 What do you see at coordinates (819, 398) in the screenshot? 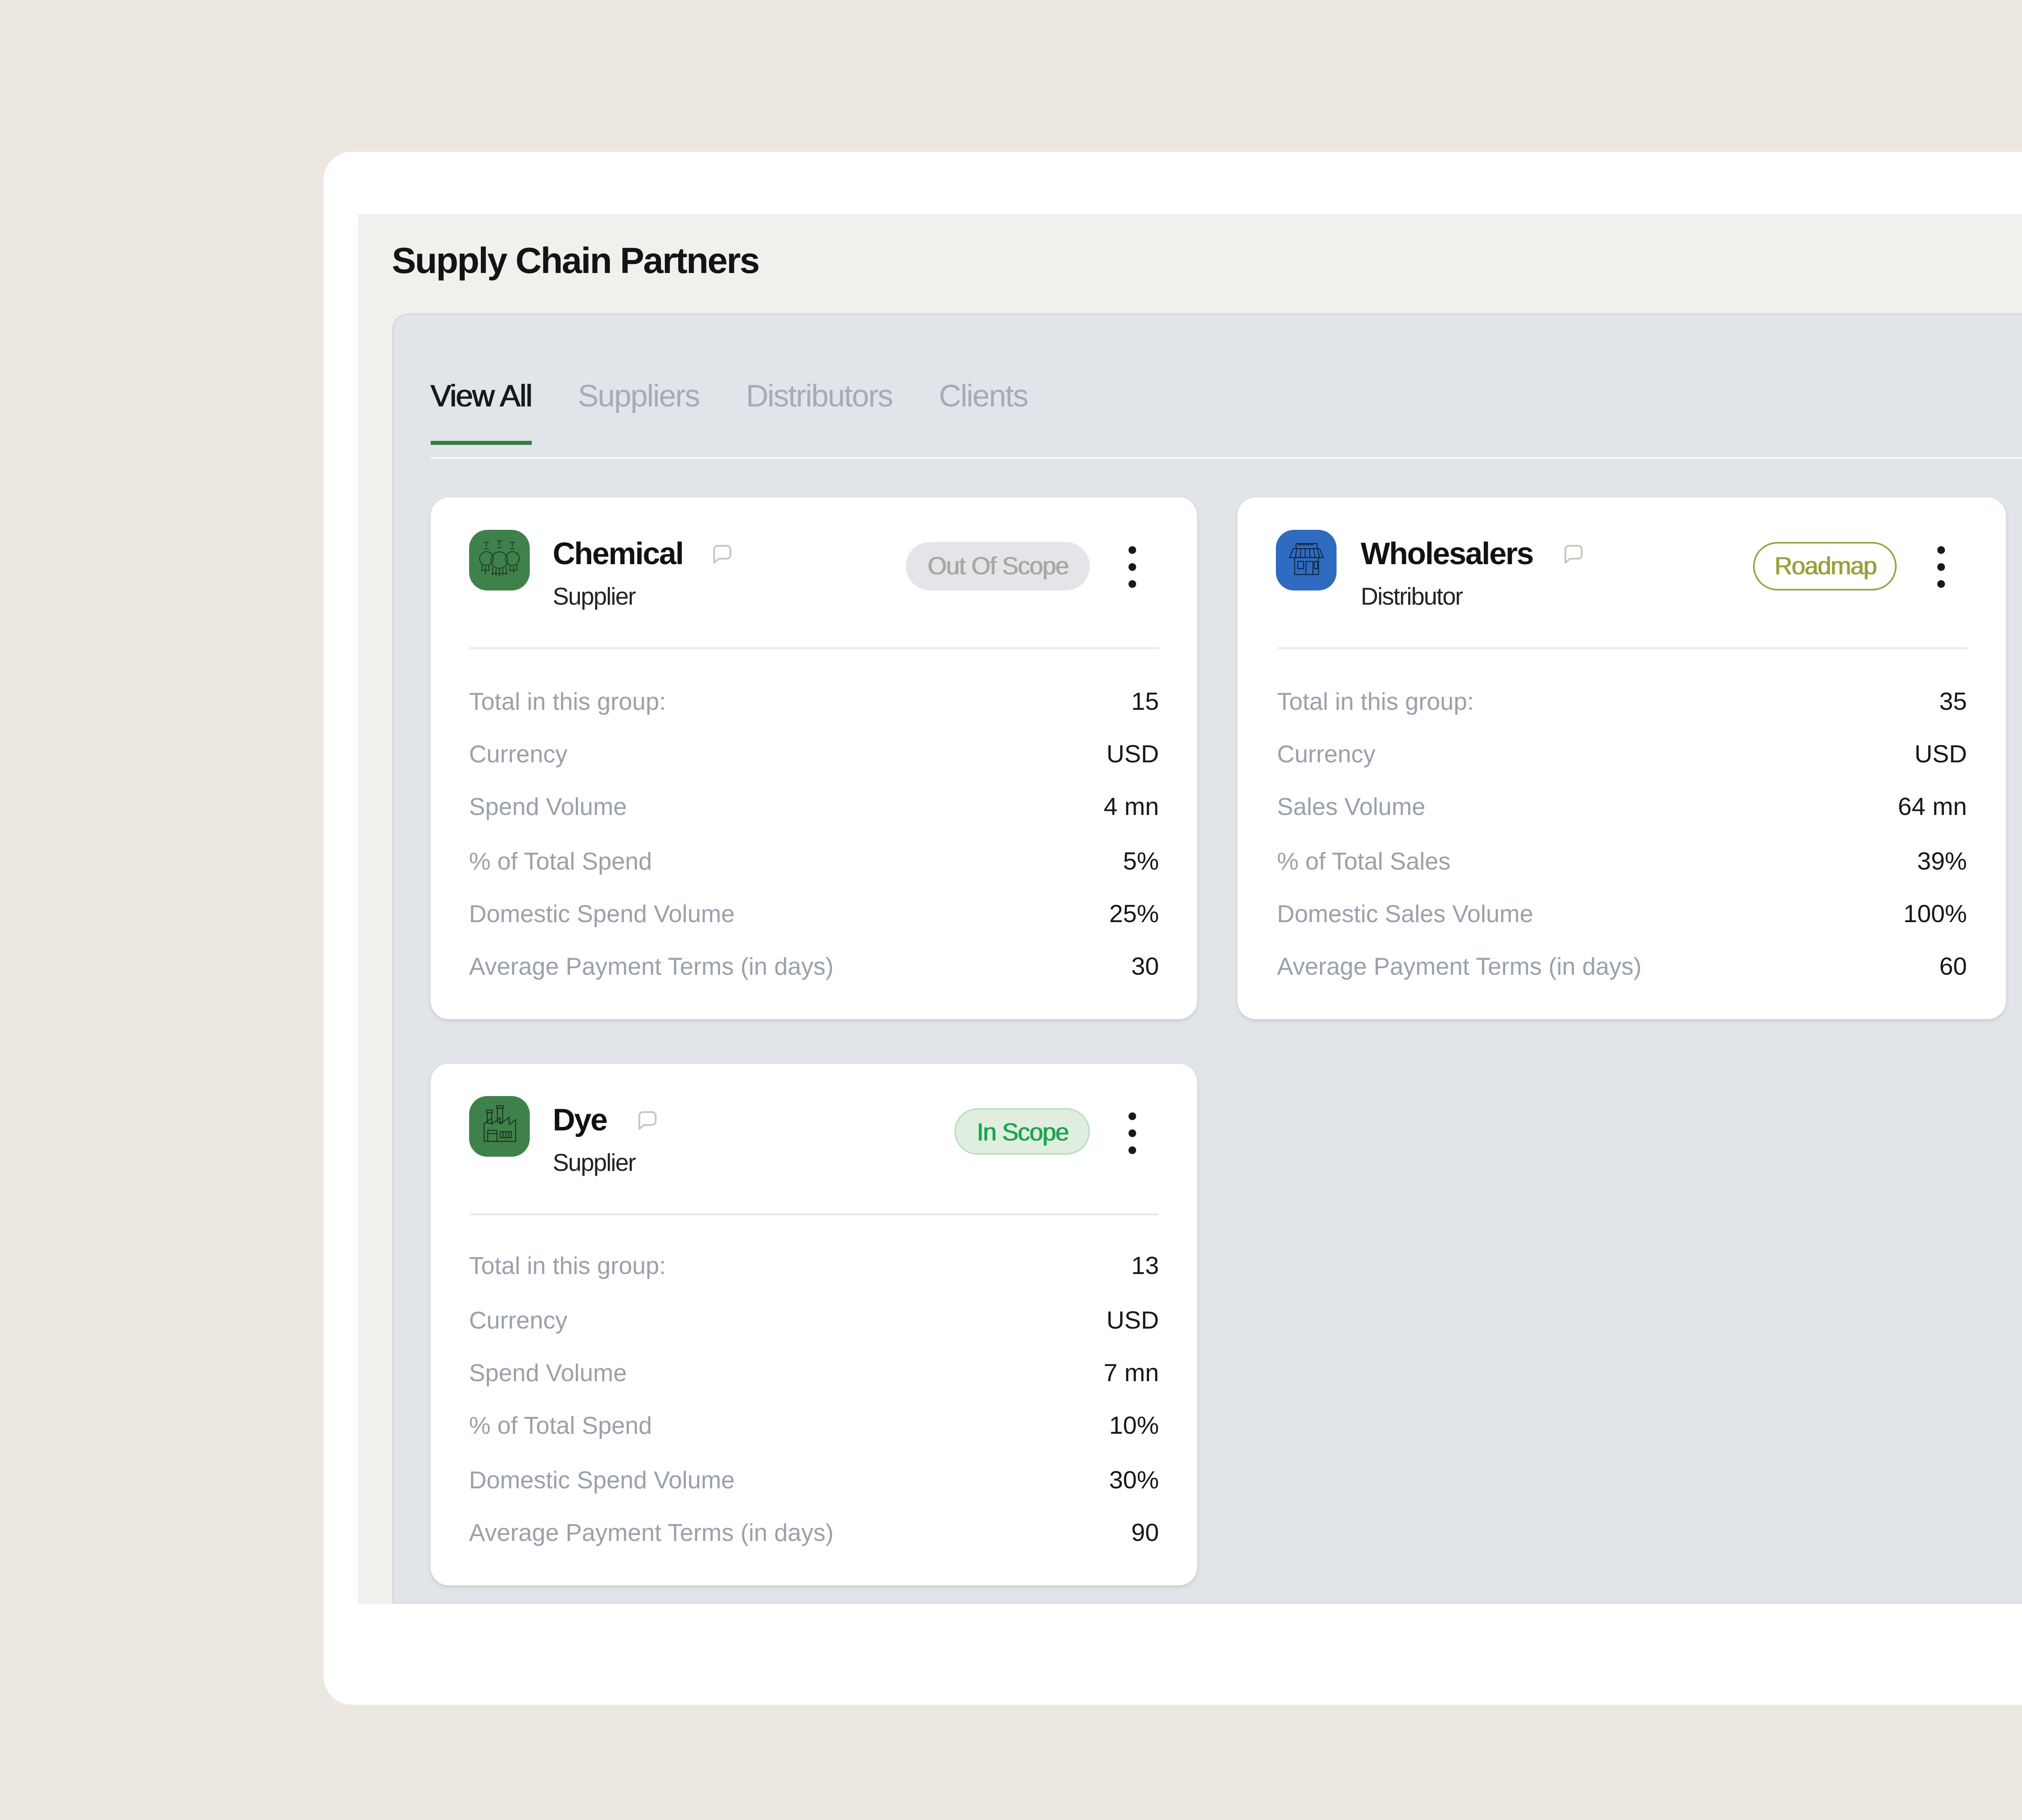
I see `tab-distributors: Distributors` at bounding box center [819, 398].